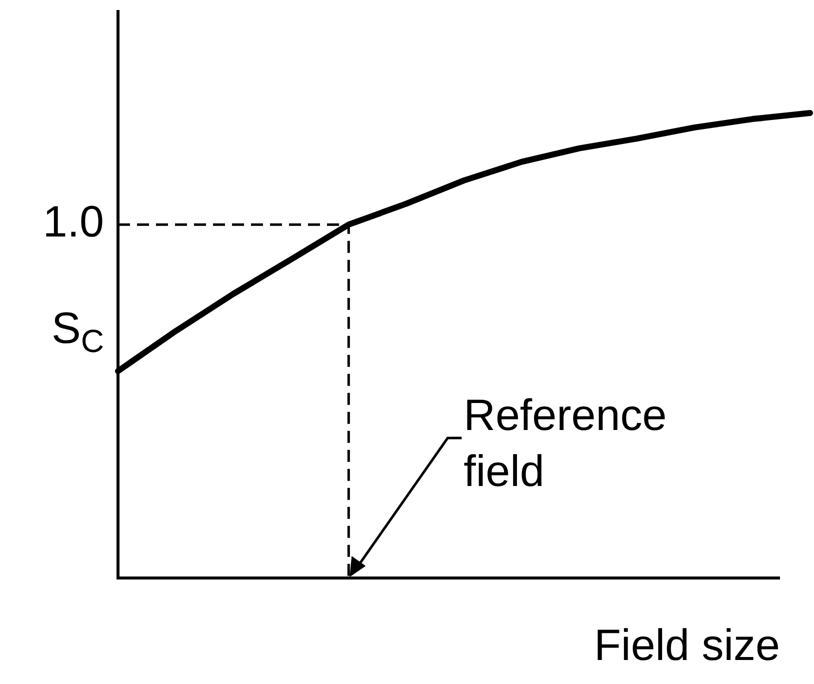  What do you see at coordinates (73, 222) in the screenshot?
I see `annotation: 1.0` at bounding box center [73, 222].